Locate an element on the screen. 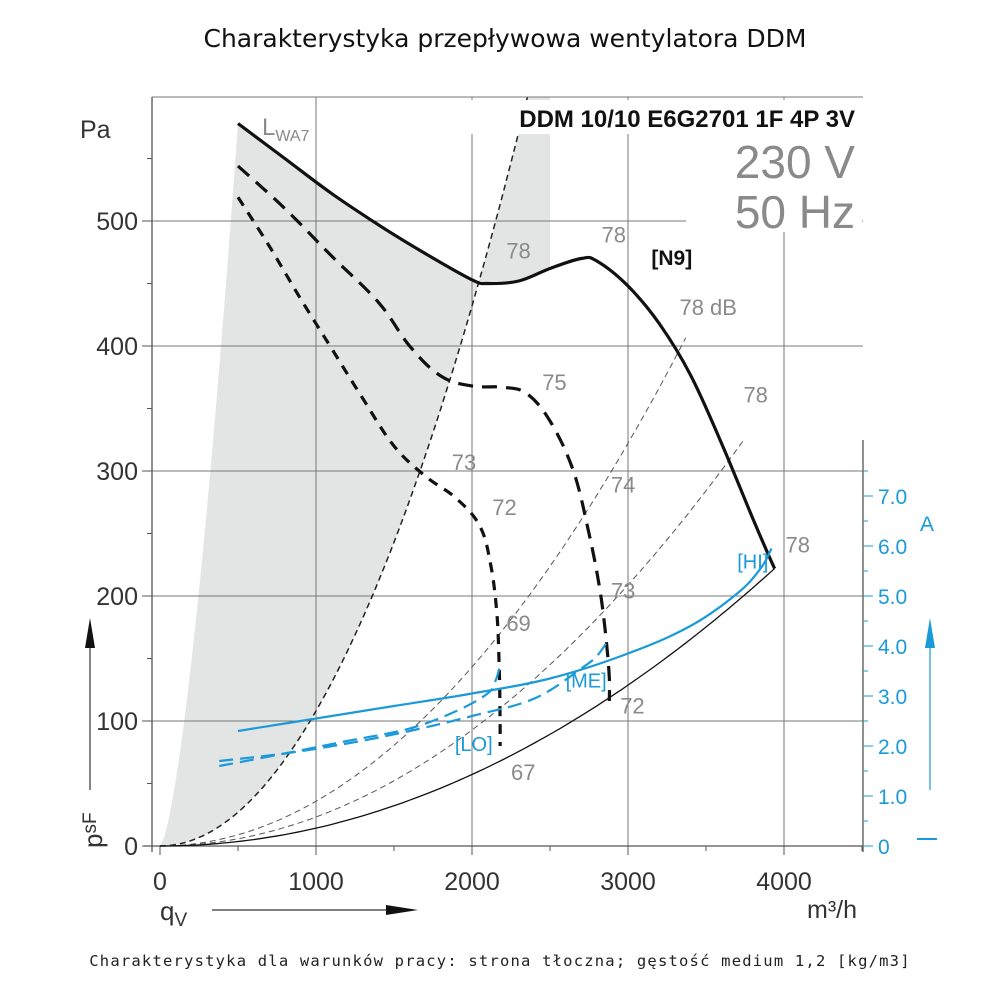 The image size is (1000, 993). y2-tick-label: 1.0 is located at coordinates (892, 797).